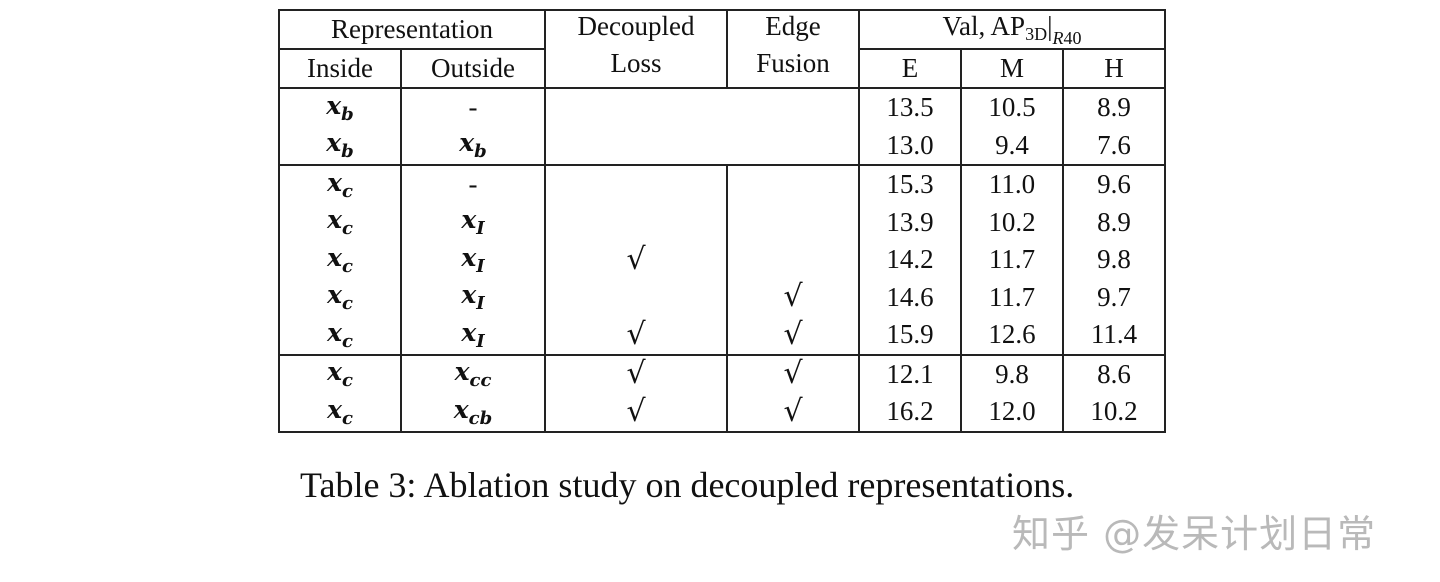  I want to click on table-row: xb xb 13.0 9.4 7.6, so click(722, 145).